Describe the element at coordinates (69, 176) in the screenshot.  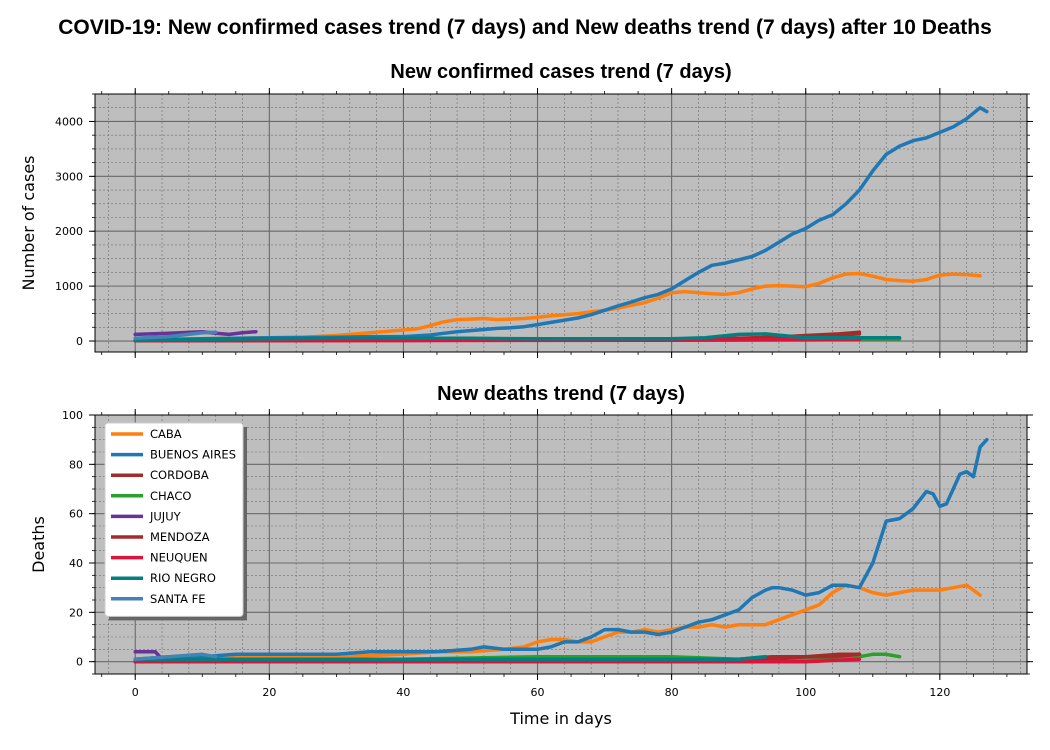
I see `cases-ytick-label: 3000` at that location.